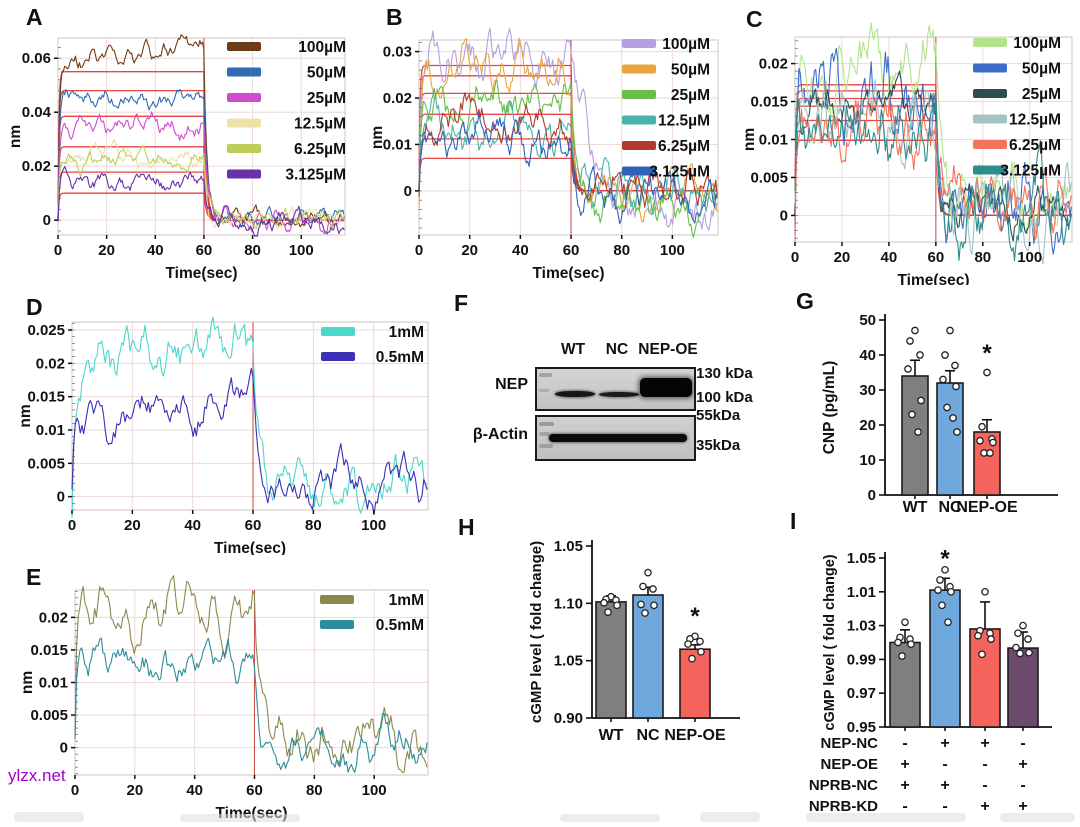 The image size is (1080, 827). I want to click on svg-text: 1mM, so click(406, 600).